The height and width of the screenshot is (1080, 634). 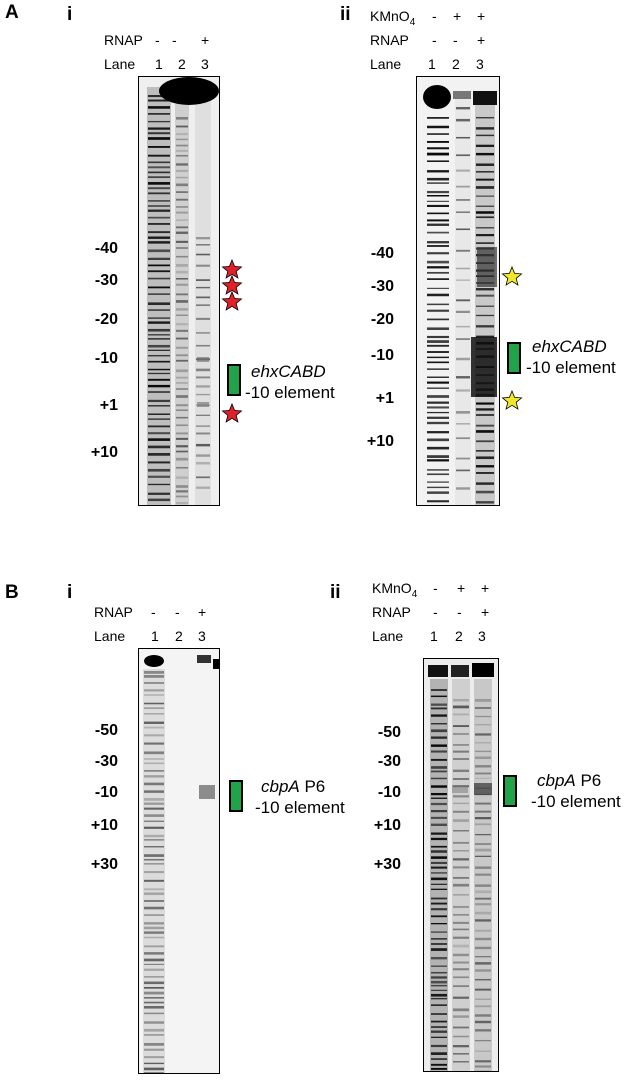 What do you see at coordinates (569, 346) in the screenshot?
I see `a-ii-gene-name: ehxCABD` at bounding box center [569, 346].